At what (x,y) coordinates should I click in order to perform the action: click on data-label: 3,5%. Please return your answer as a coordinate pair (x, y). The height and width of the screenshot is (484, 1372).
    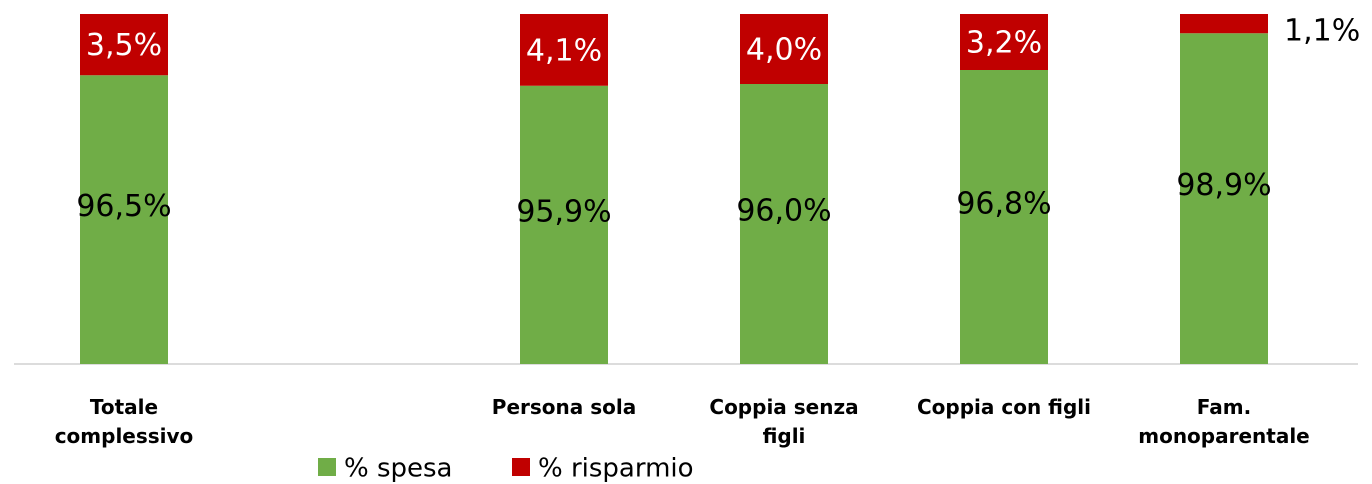
    Looking at the image, I should click on (124, 45).